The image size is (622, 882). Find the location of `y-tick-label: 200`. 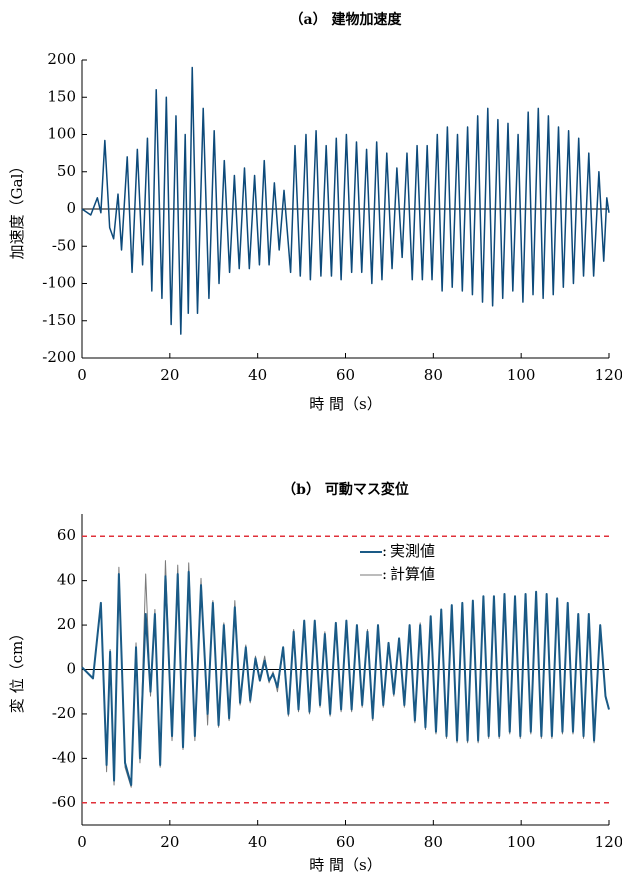

y-tick-label: 200 is located at coordinates (61, 59).